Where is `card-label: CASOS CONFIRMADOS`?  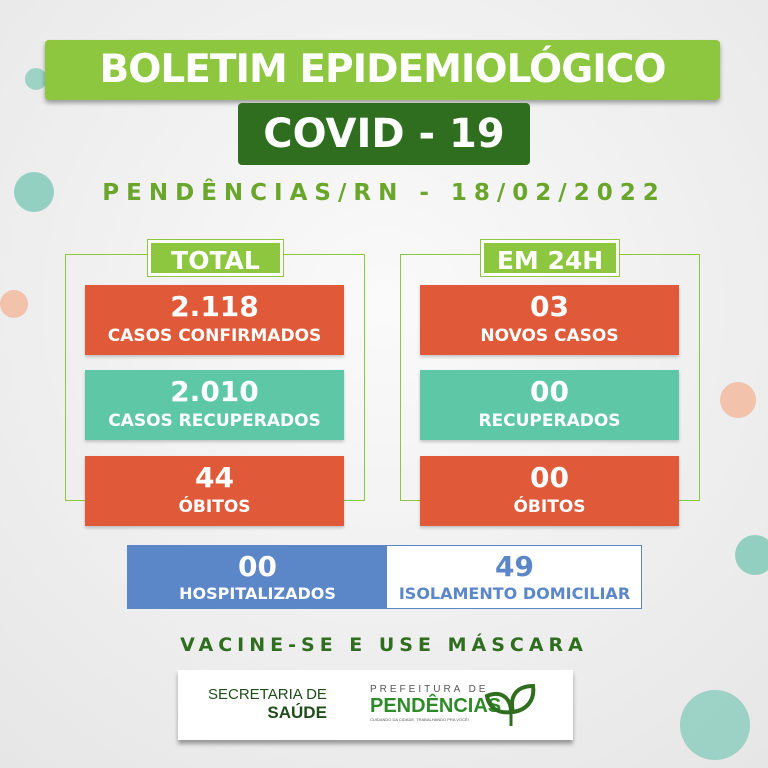
card-label: CASOS CONFIRMADOS is located at coordinates (214, 336).